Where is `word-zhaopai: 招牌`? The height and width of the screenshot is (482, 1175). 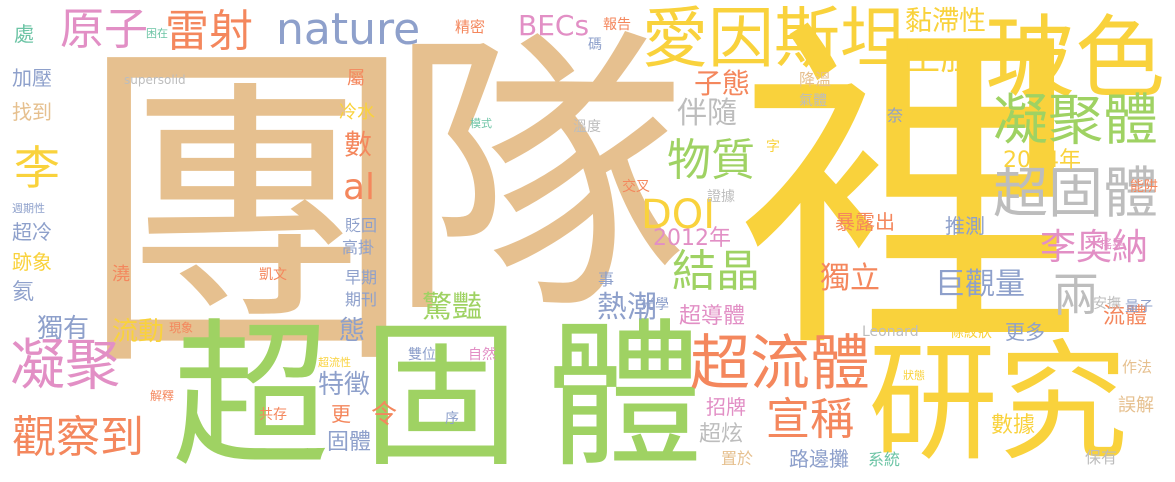
word-zhaopai: 招牌 is located at coordinates (726, 407).